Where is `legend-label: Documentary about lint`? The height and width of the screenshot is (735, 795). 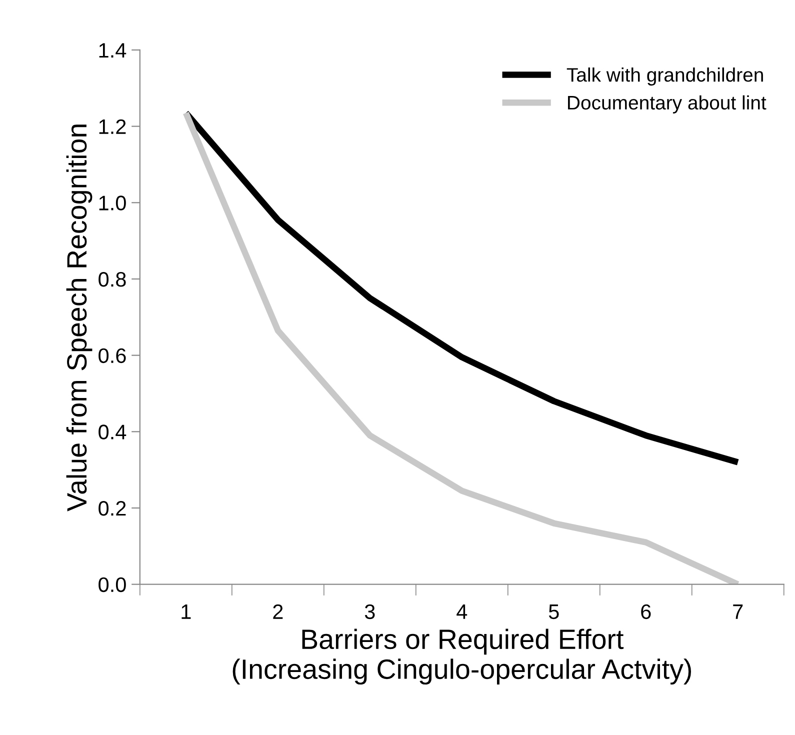 legend-label: Documentary about lint is located at coordinates (667, 104).